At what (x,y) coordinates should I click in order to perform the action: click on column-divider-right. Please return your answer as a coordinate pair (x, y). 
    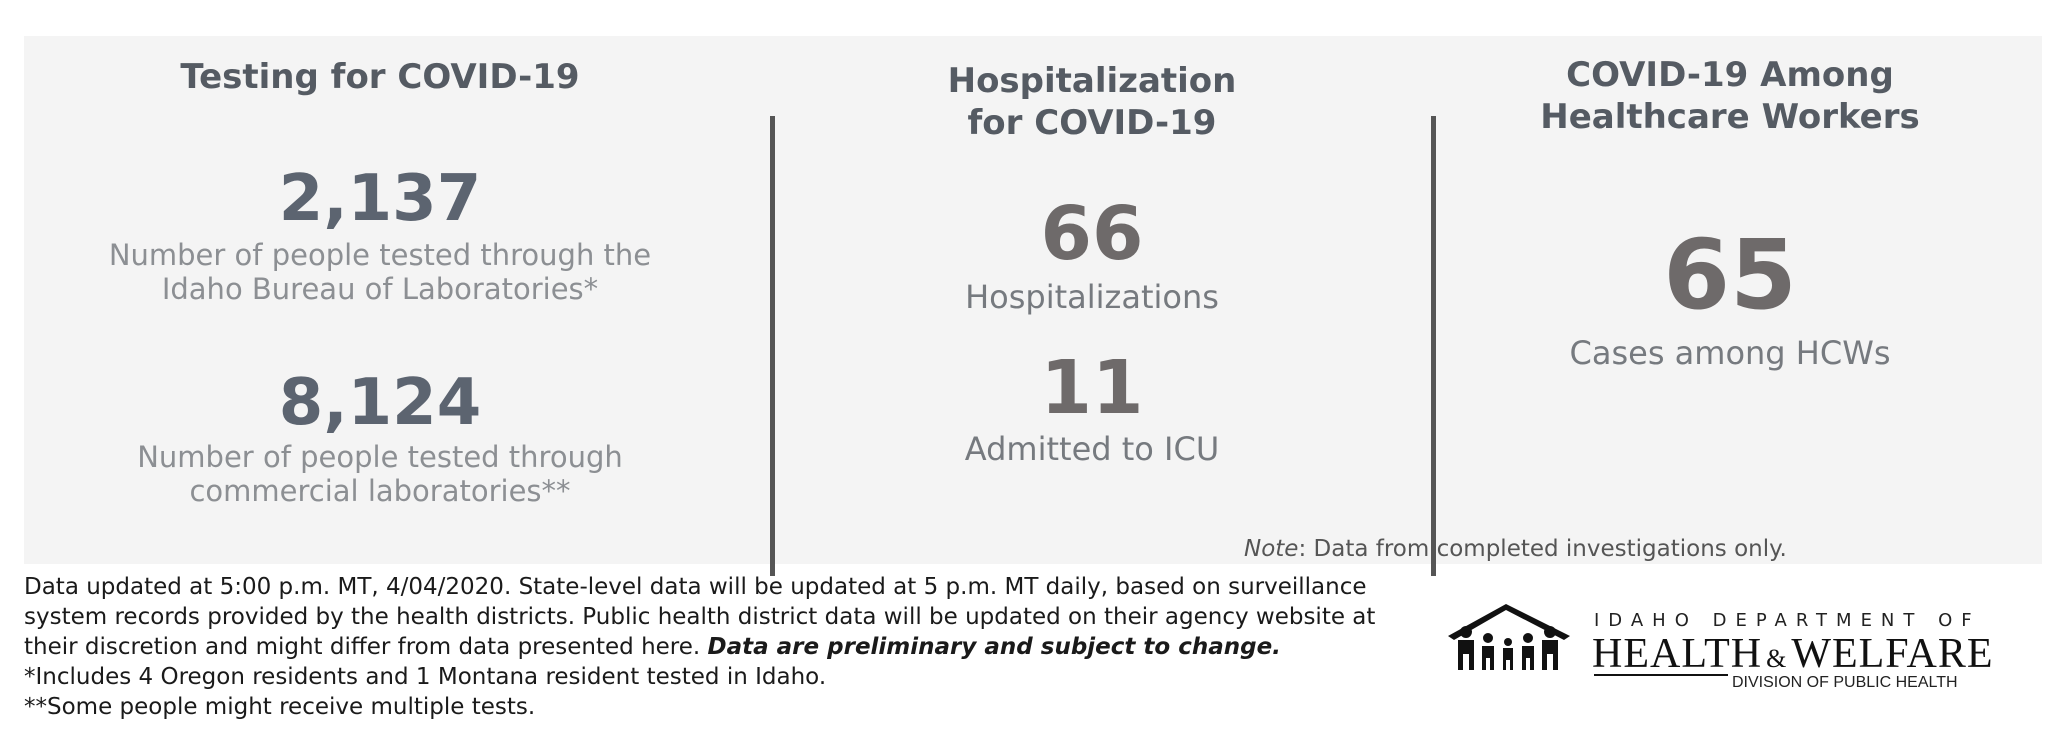
    Looking at the image, I should click on (1433, 346).